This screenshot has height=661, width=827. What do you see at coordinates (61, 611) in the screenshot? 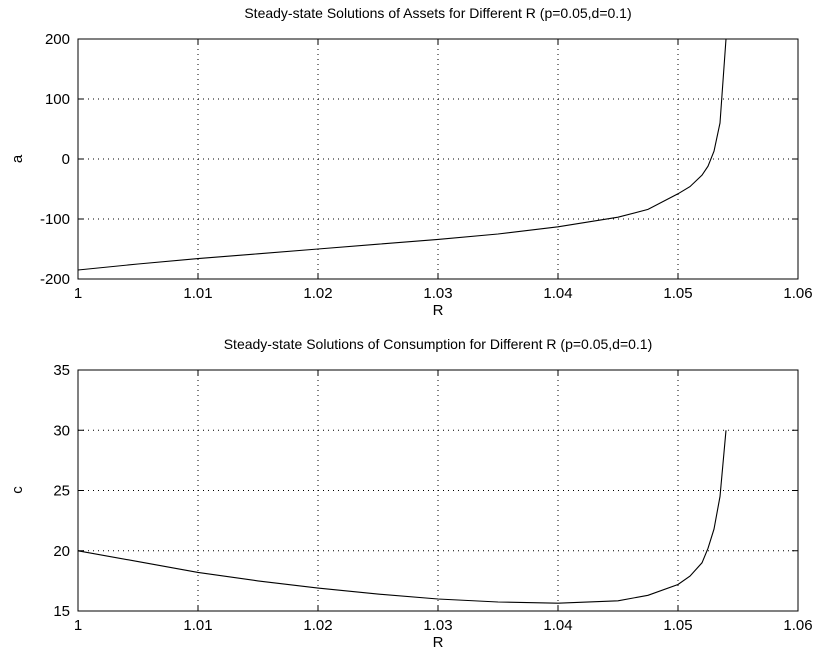
I see `y-tick-label: 15` at bounding box center [61, 611].